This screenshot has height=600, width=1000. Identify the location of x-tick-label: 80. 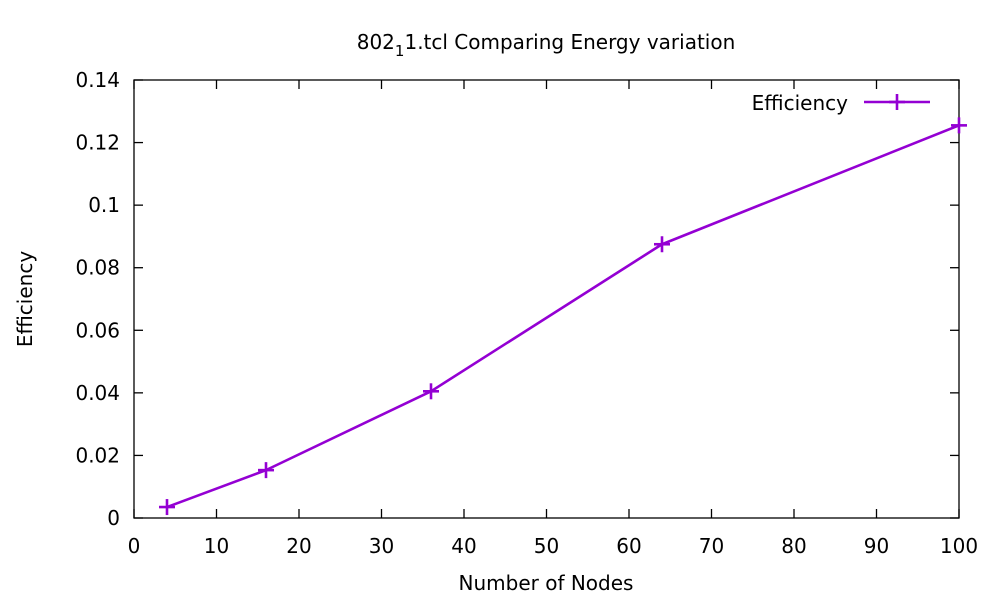
(793, 546).